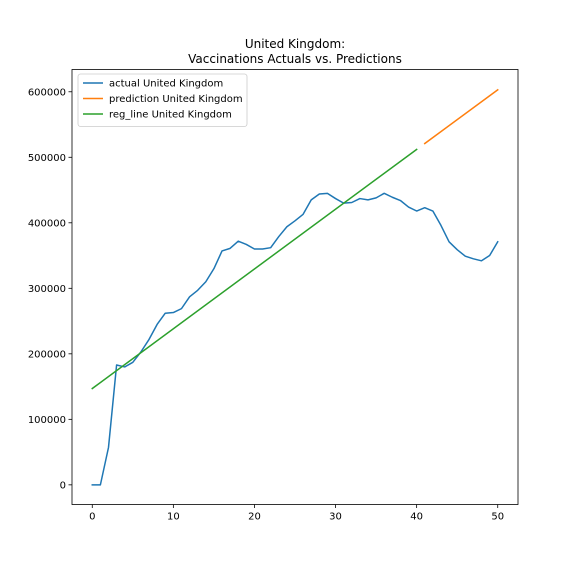  I want to click on legend-label: actual United Kingdom, so click(166, 84).